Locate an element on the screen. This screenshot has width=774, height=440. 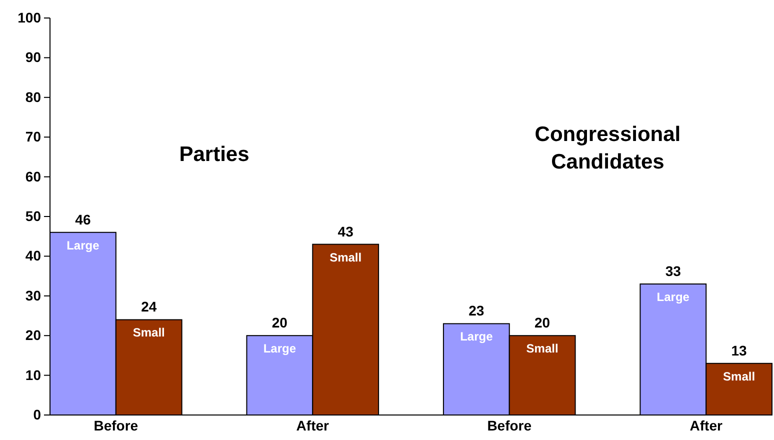
y-tick-label: 70 is located at coordinates (33, 136).